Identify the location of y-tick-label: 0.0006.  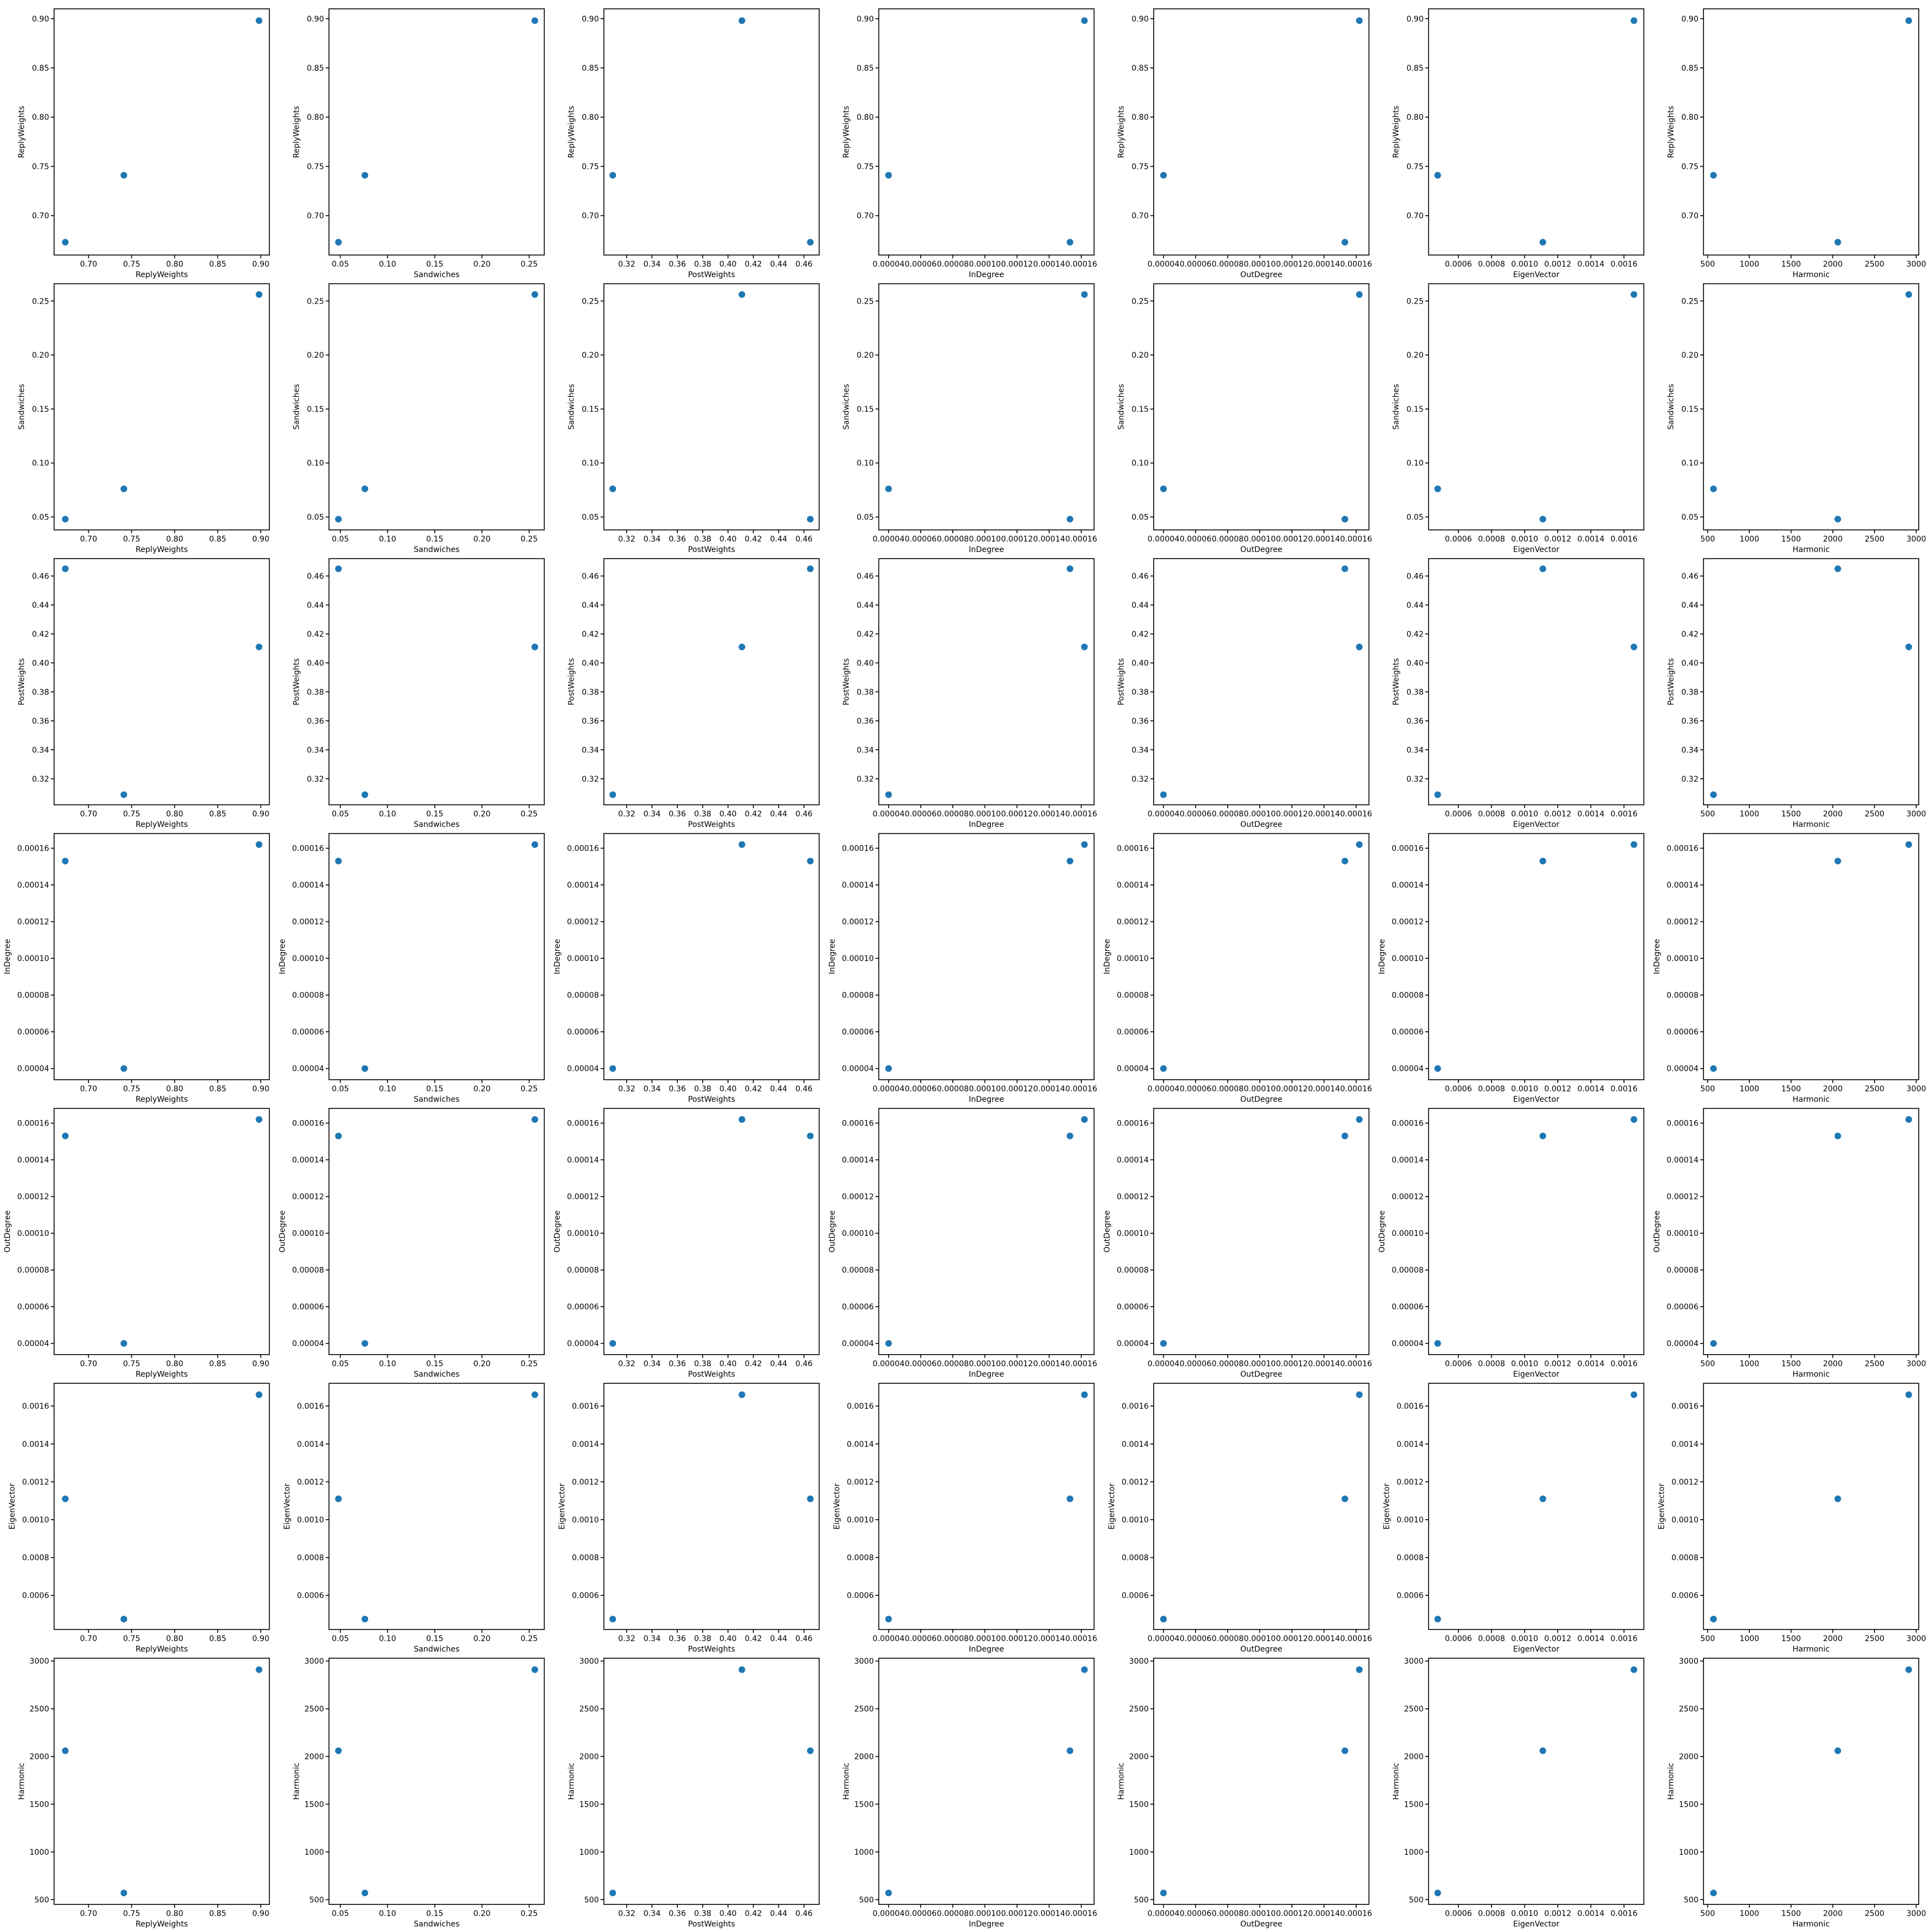
(861, 1596).